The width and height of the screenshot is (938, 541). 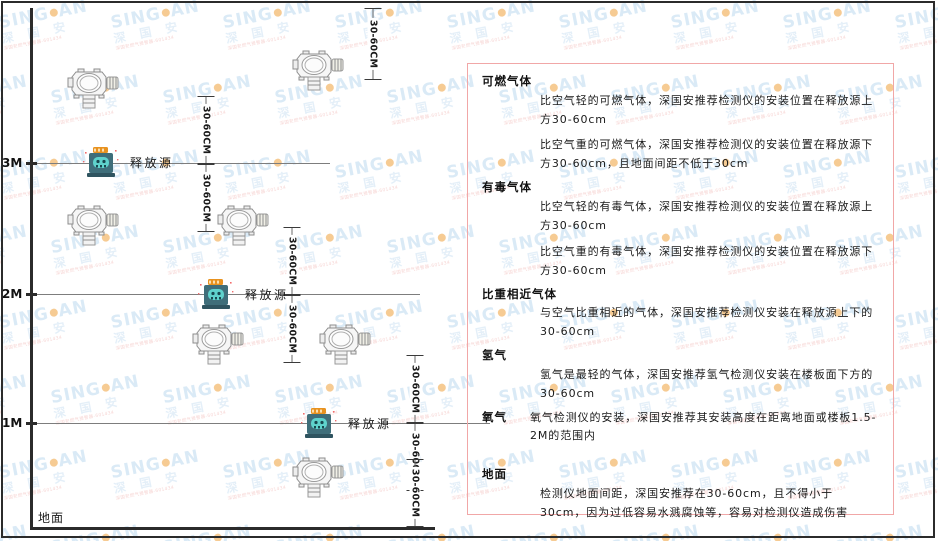 I want to click on dimension-cap-top, so click(x=206, y=164).